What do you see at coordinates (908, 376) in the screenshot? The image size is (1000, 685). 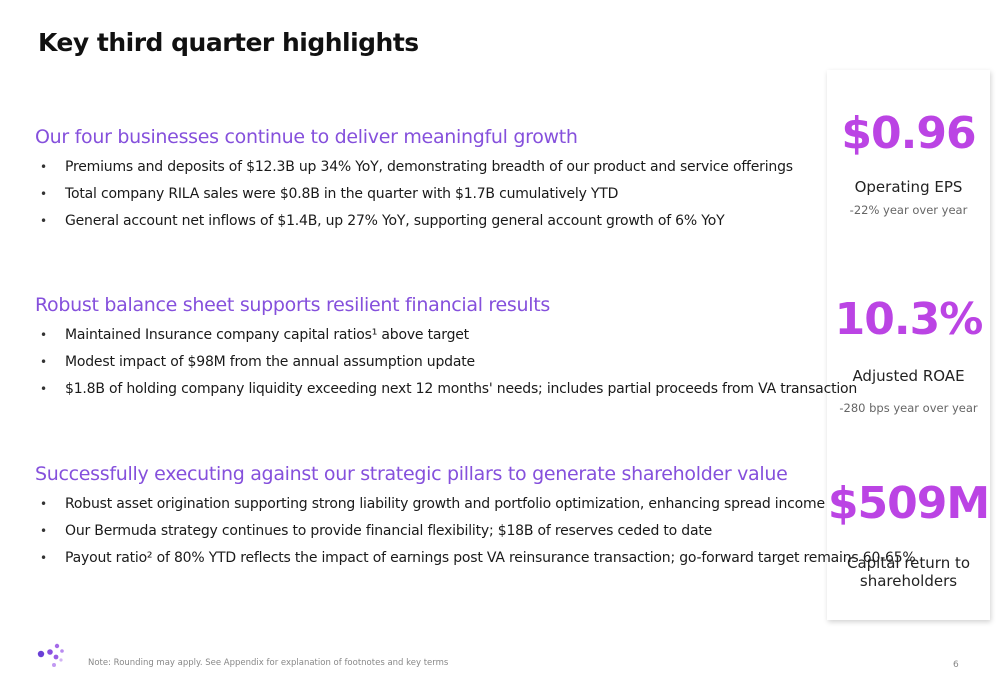 I see `metric-label: Adjusted ROAE` at bounding box center [908, 376].